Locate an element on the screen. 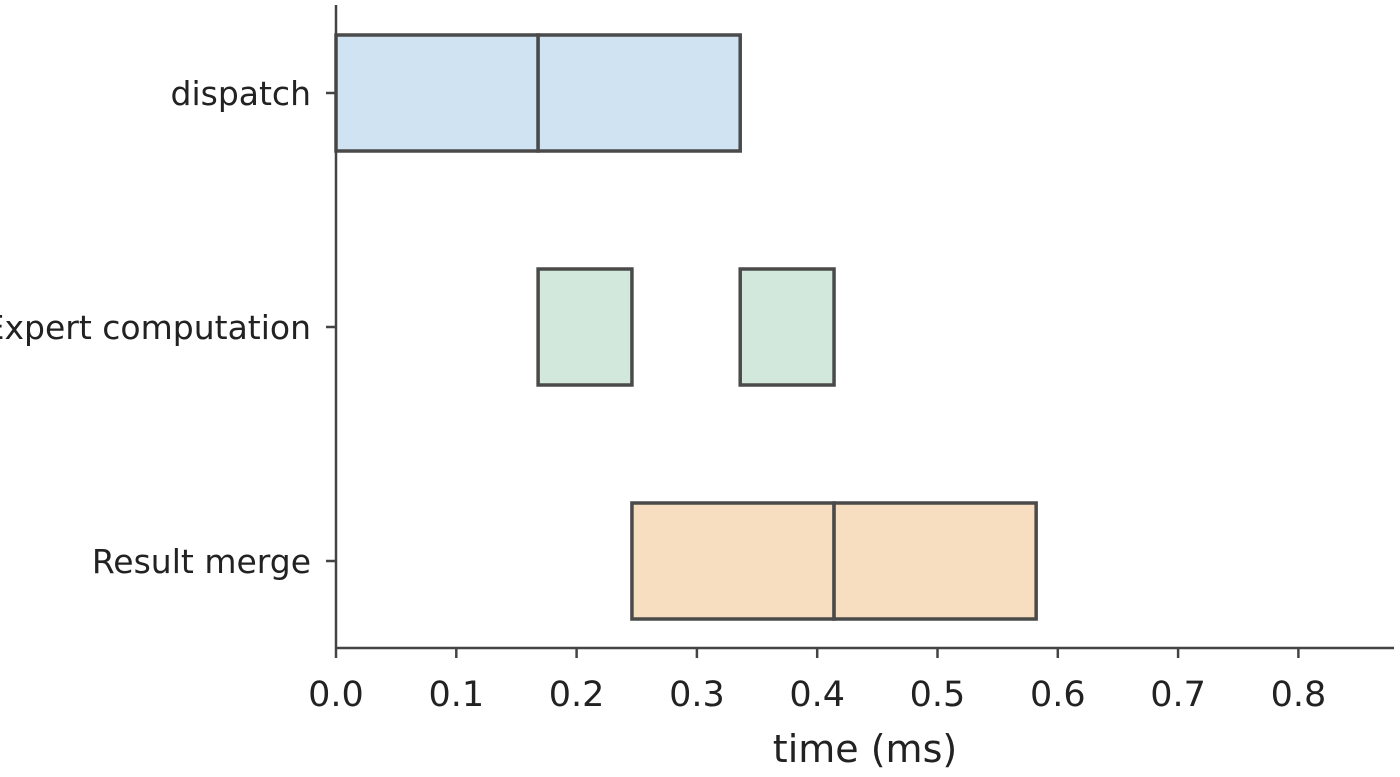  x-tick-label: 0.7 is located at coordinates (1178, 695).